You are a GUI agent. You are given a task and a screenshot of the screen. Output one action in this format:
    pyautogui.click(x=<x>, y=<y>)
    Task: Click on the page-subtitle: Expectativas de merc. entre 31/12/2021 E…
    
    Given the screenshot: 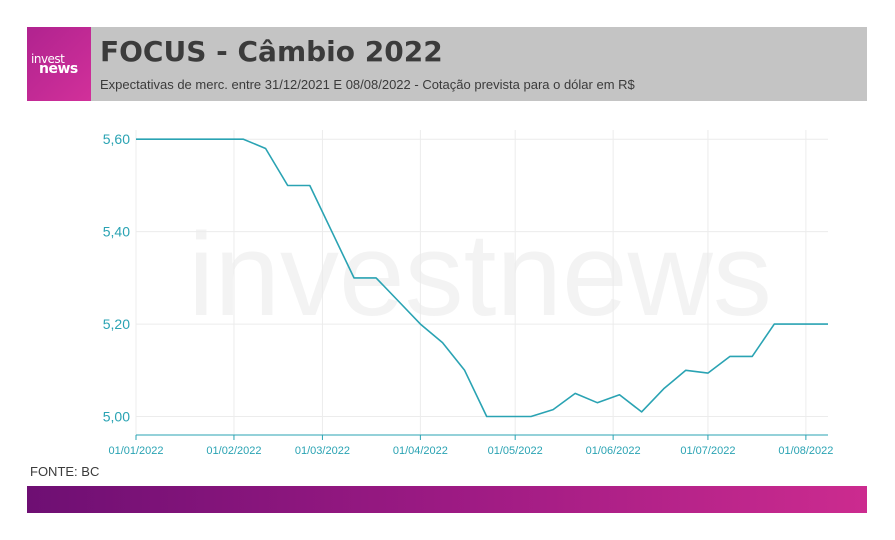 What is the action you would take?
    pyautogui.click(x=367, y=84)
    